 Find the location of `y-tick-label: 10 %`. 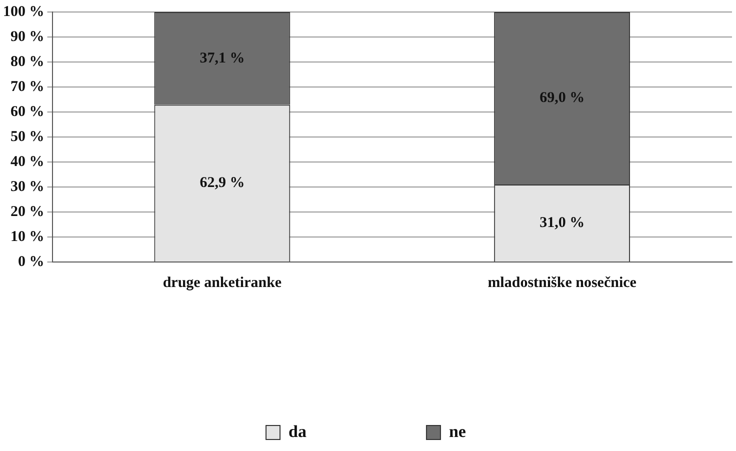

y-tick-label: 10 % is located at coordinates (27, 236).